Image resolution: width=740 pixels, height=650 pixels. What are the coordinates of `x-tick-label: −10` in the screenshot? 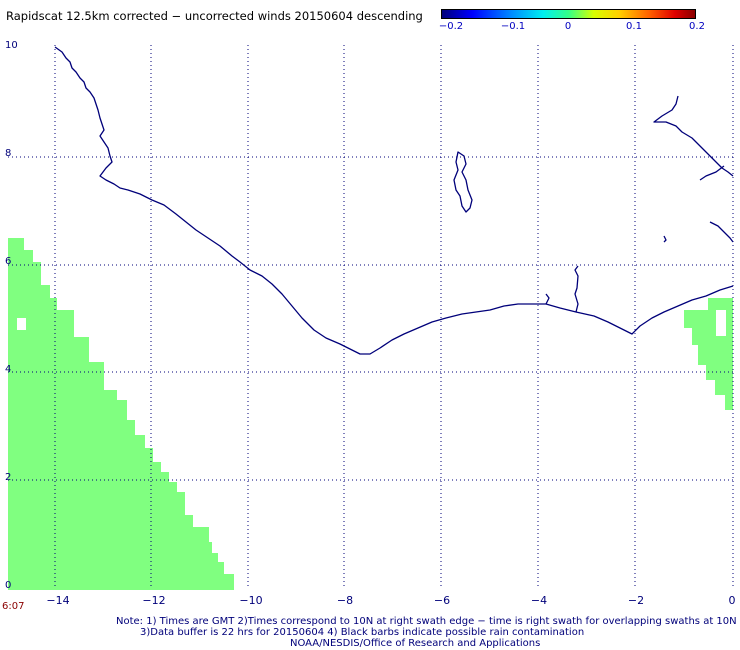 It's located at (251, 600).